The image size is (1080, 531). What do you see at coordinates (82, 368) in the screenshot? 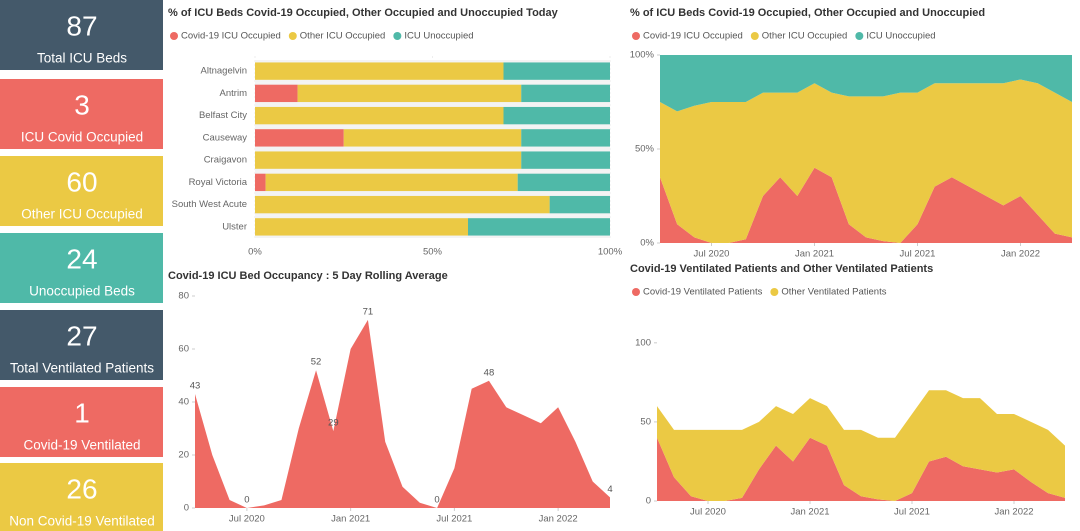
I see `kpi-label: Total Ventilated Patients` at bounding box center [82, 368].